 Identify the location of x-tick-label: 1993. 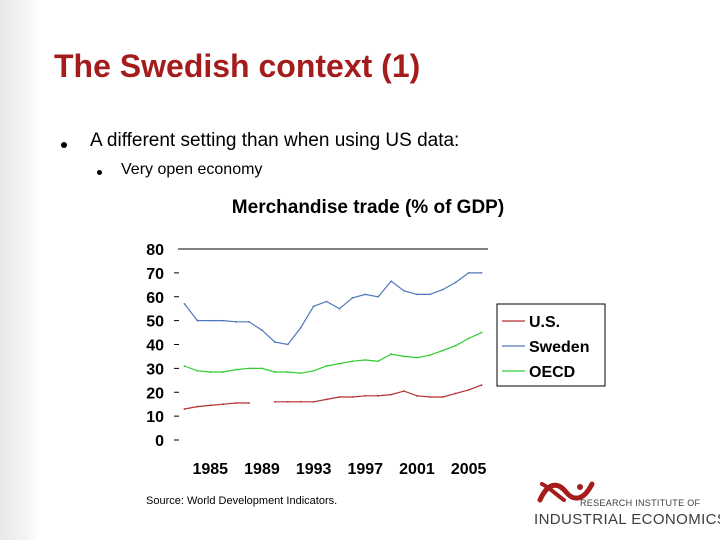
(314, 469).